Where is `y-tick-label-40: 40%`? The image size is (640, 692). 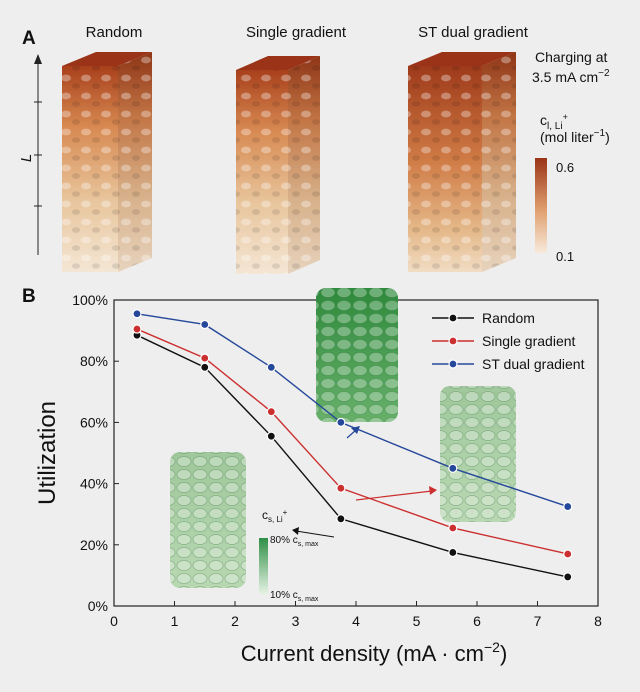
y-tick-label-40: 40% is located at coordinates (94, 484).